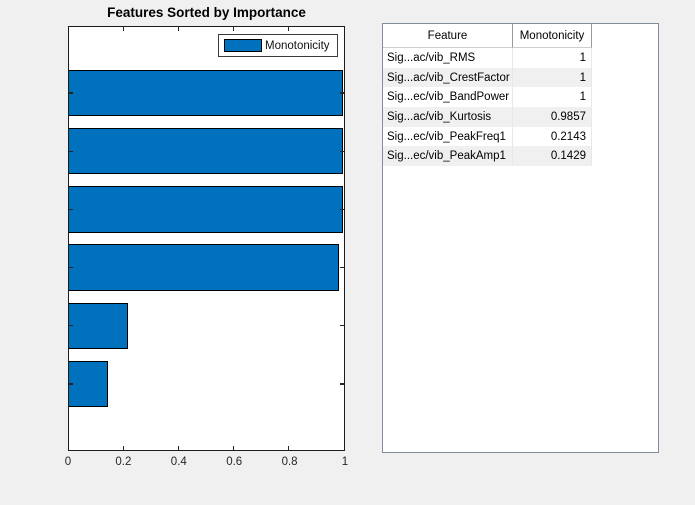 The image size is (695, 505). What do you see at coordinates (448, 77) in the screenshot?
I see `cell-feature: Sig...ac/vib_CrestFactor` at bounding box center [448, 77].